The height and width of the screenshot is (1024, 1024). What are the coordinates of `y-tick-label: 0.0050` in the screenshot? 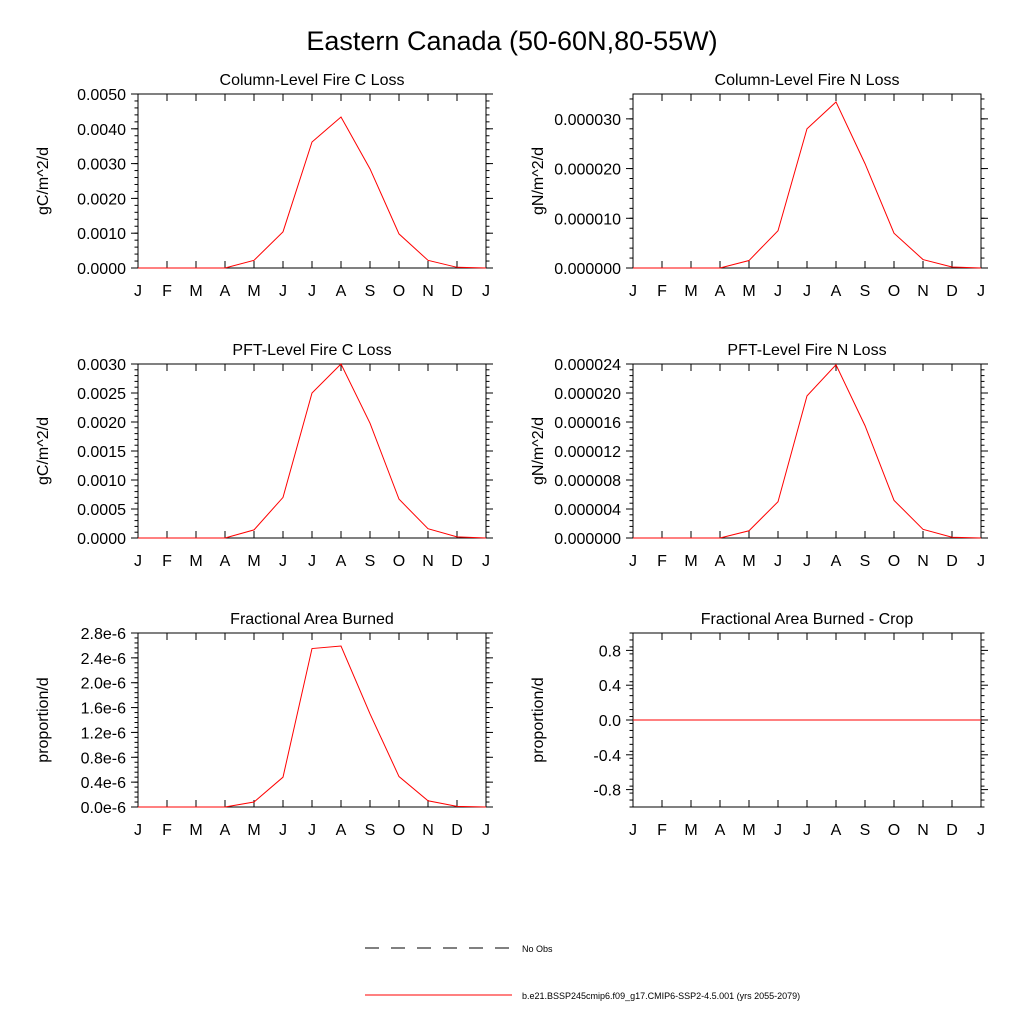 It's located at (101, 95).